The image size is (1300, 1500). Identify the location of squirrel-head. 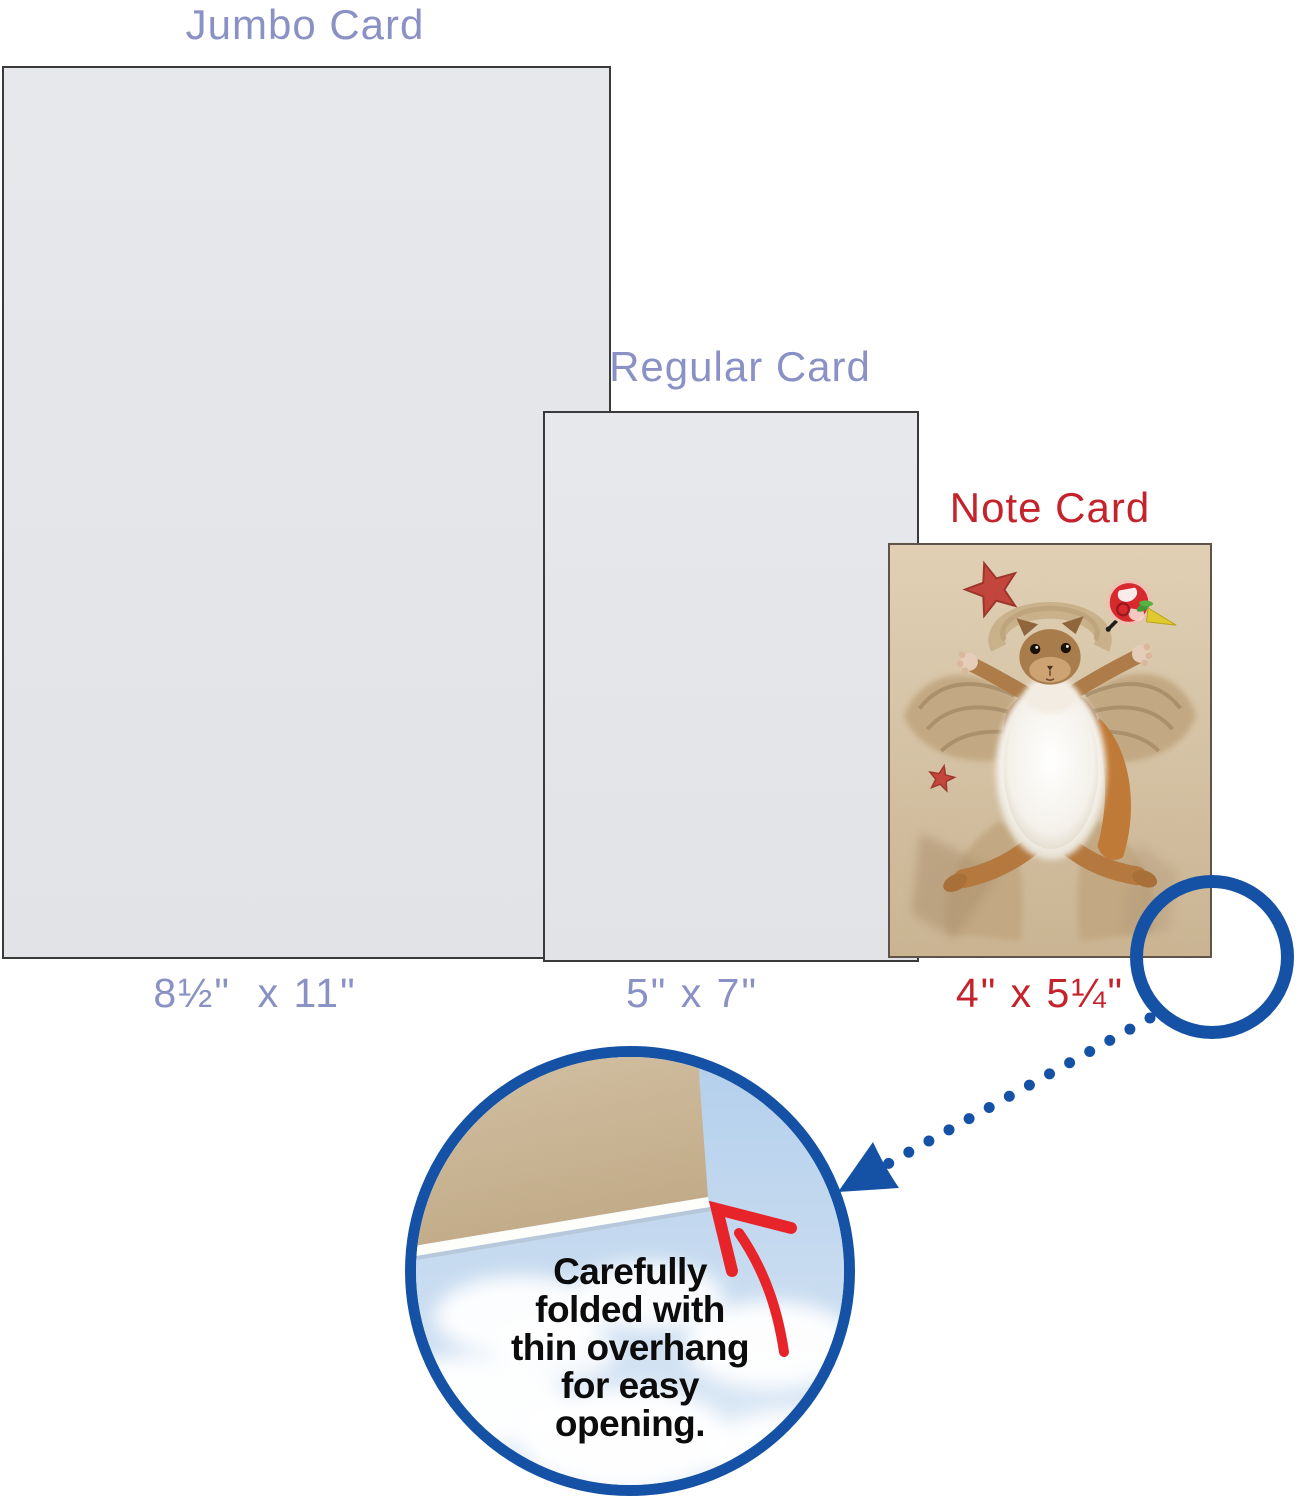
(1050, 650).